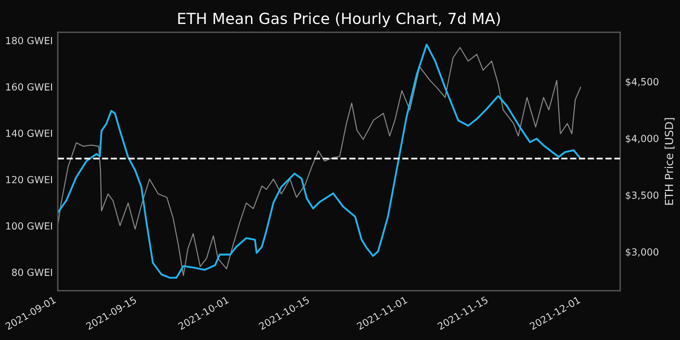 The image size is (680, 340). Describe the element at coordinates (339, 20) in the screenshot. I see `chart-title: ETH Mean Gas Price (Hourly Chart, 7d MA)` at that location.